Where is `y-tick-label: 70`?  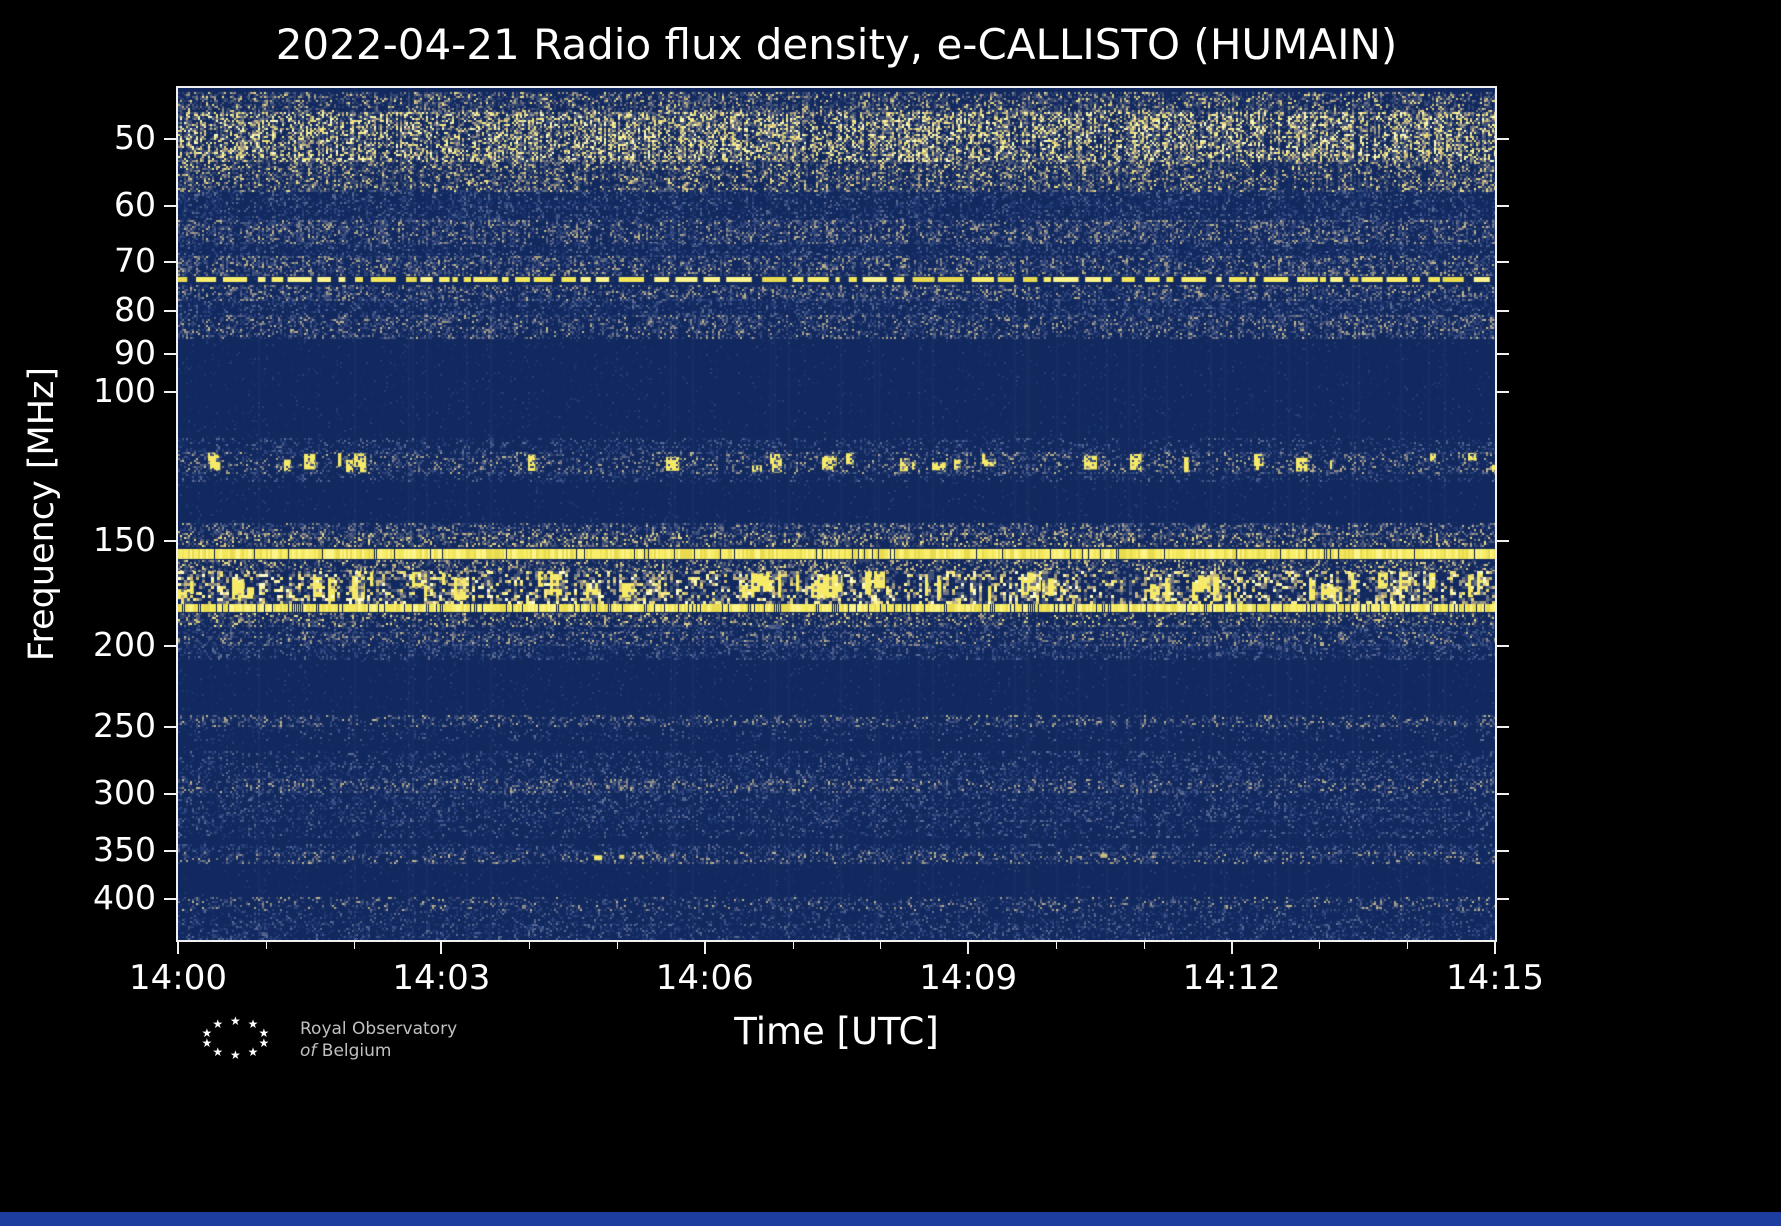
y-tick-label: 70 is located at coordinates (135, 260).